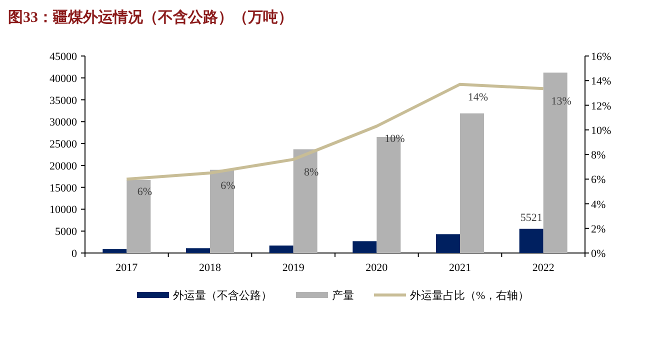 The width and height of the screenshot is (659, 349). I want to click on y-tick-label: 15000, so click(64, 188).